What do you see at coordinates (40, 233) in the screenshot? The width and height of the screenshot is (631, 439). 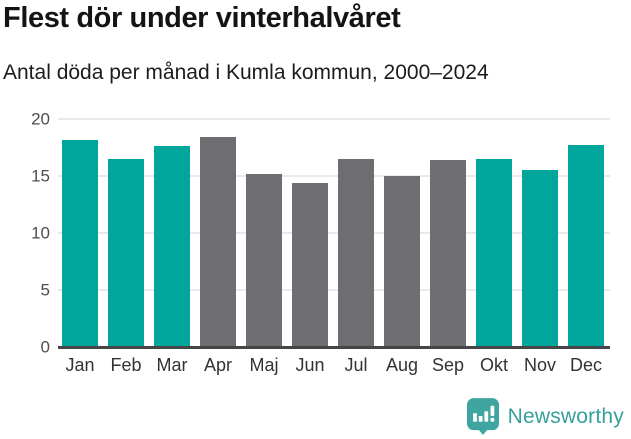 I see `y-tick-label-10: 10` at bounding box center [40, 233].